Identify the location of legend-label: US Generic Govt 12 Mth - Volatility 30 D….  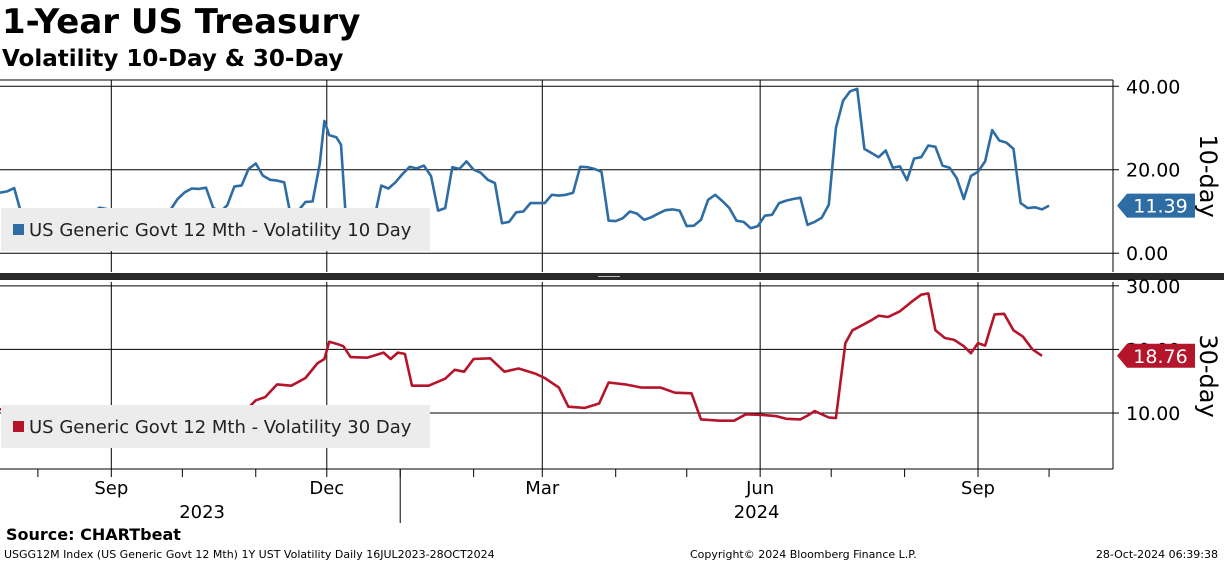
(220, 427).